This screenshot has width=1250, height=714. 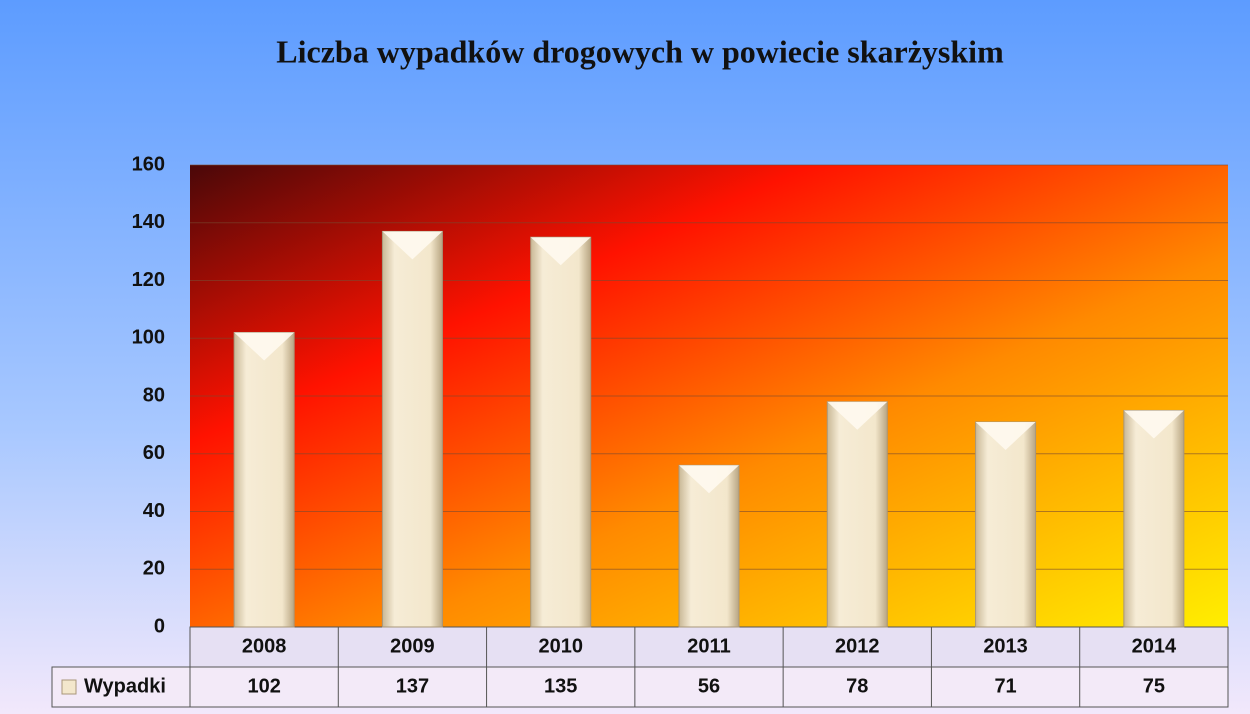 I want to click on y-tick-label: 160, so click(x=148, y=164).